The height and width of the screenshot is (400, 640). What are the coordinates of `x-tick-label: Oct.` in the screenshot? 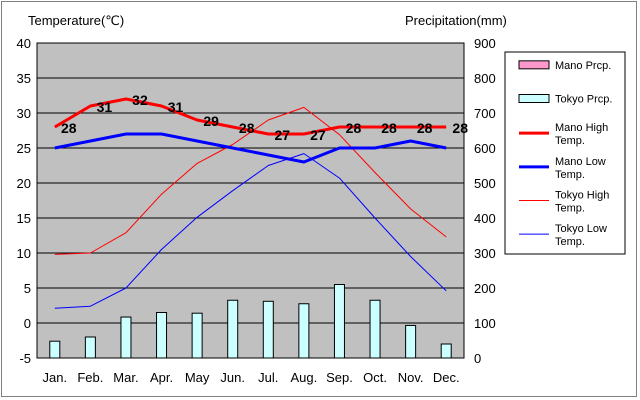 It's located at (375, 377).